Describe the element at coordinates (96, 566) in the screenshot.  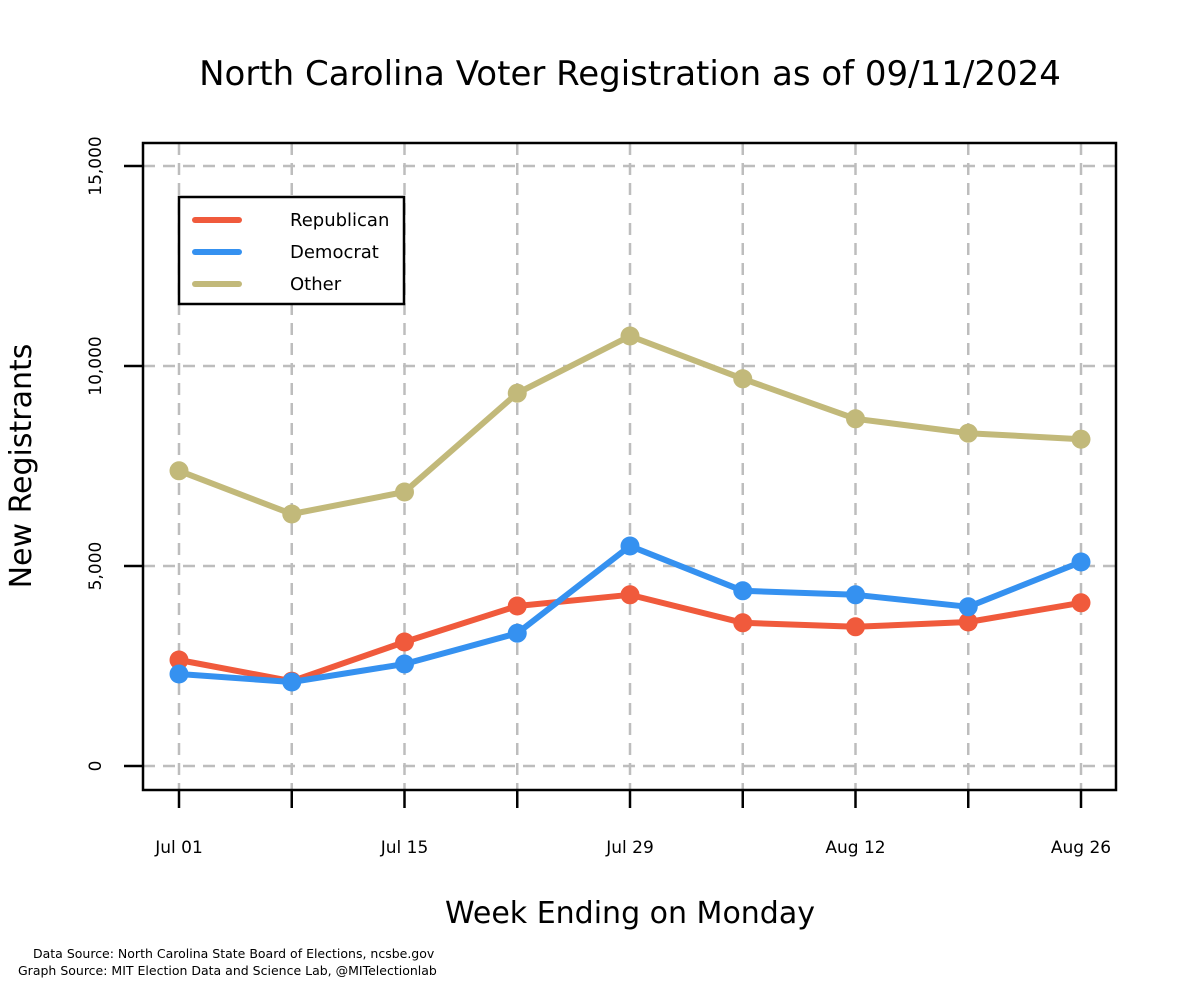
I see `y-tick-label: 5,000` at that location.